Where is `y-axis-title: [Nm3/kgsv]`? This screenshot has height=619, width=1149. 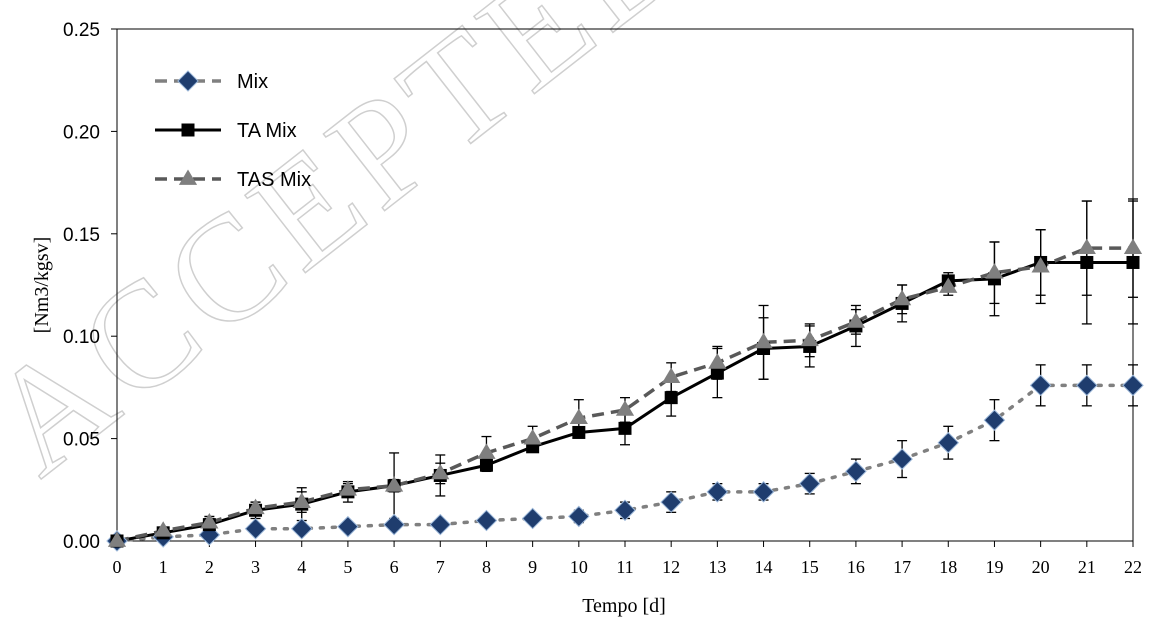
y-axis-title: [Nm3/kgsv] is located at coordinates (42, 285).